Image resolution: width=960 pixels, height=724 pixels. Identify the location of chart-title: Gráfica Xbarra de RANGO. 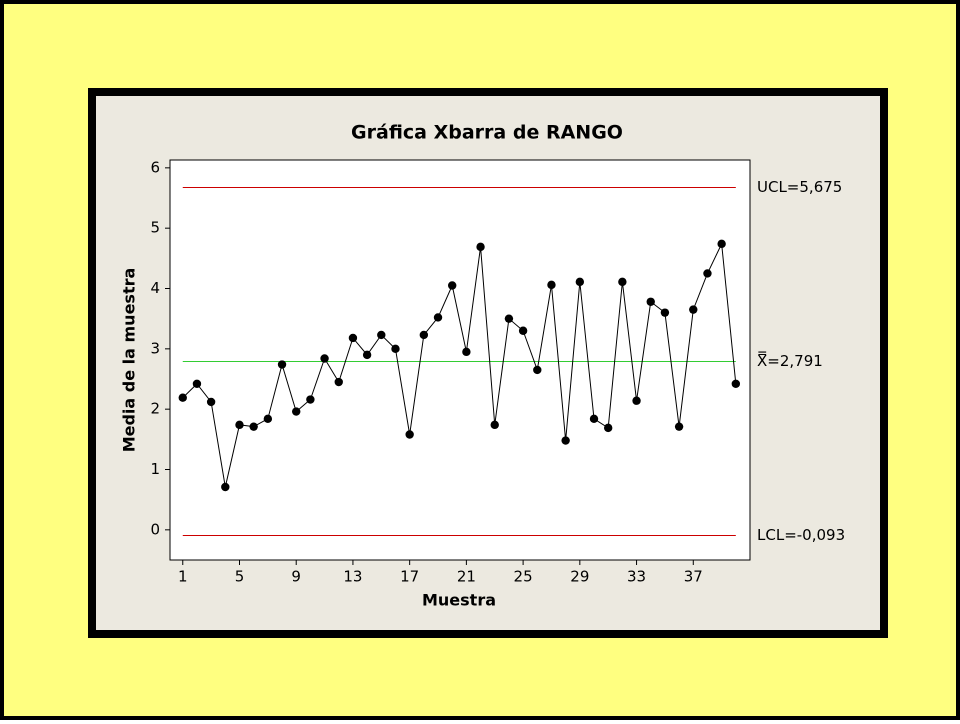
(487, 133).